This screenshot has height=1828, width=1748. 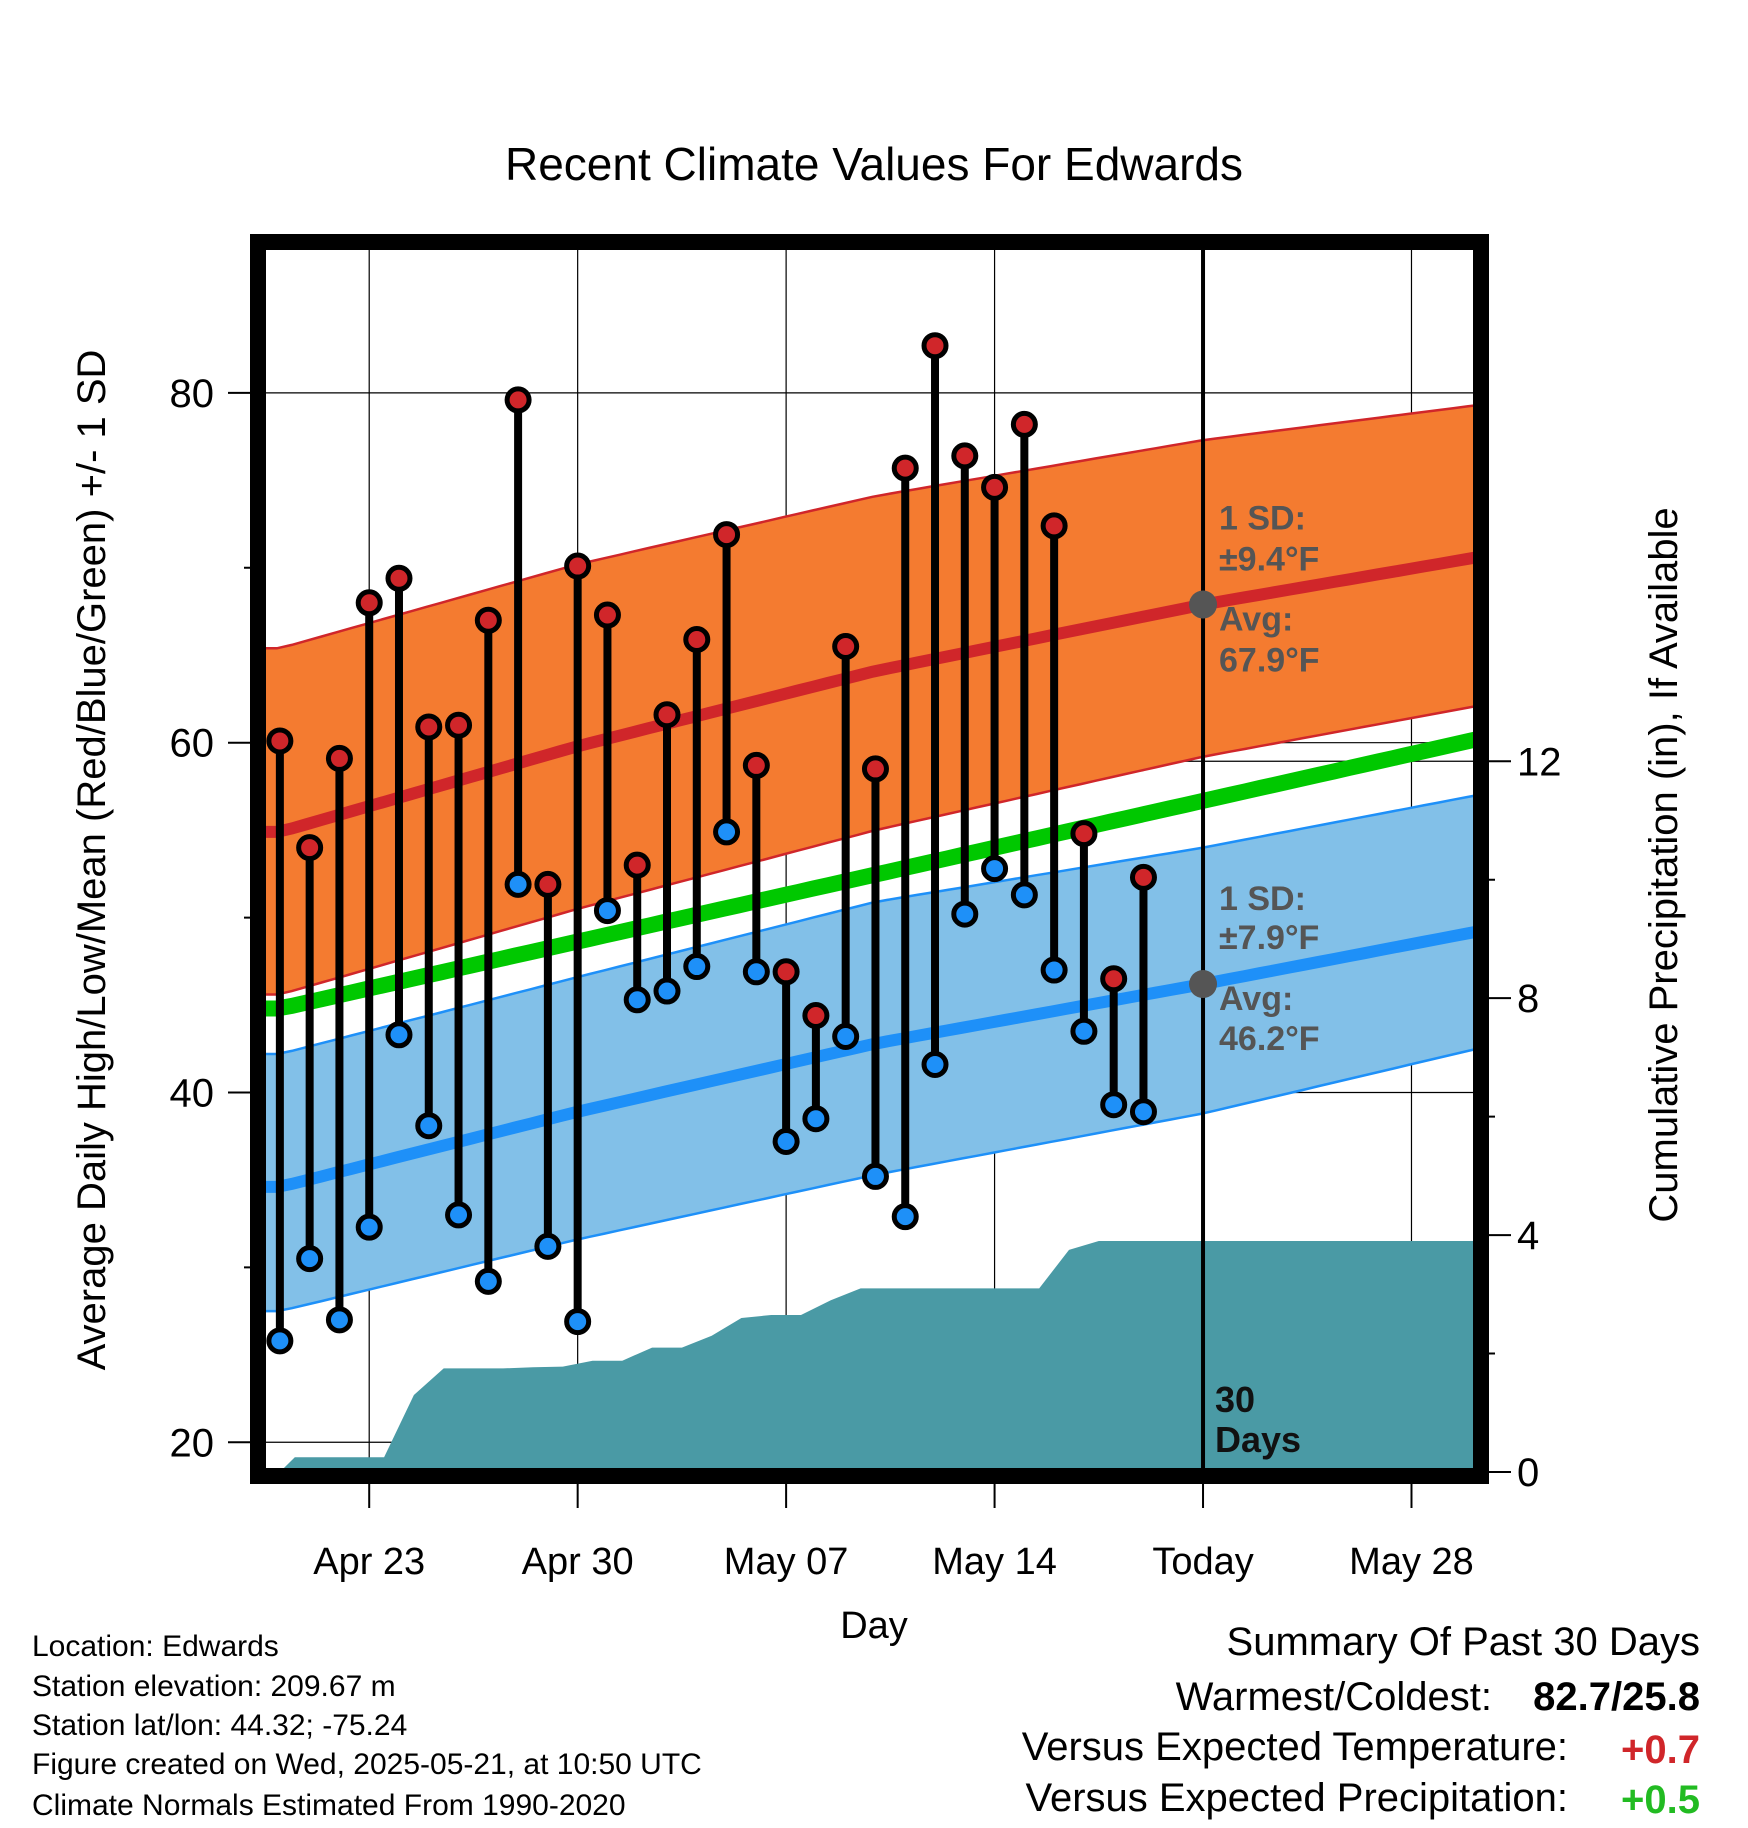 What do you see at coordinates (1616, 1697) in the screenshot?
I see `warmest-value: 82.7/25.8` at bounding box center [1616, 1697].